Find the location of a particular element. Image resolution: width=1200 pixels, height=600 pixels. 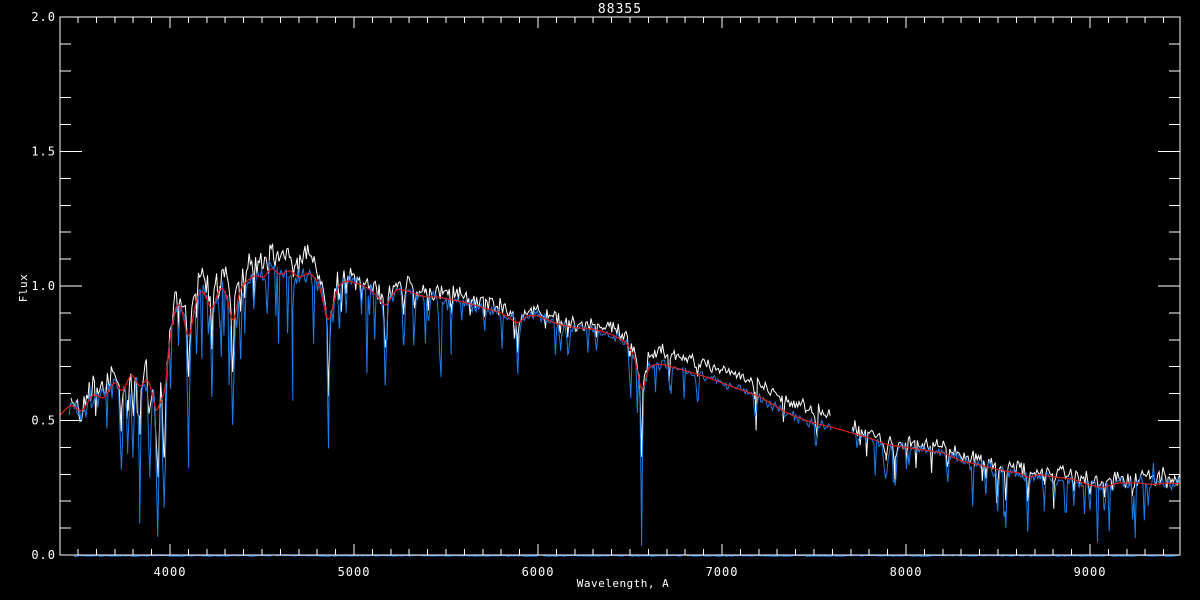

y-tick-label: 0.5 is located at coordinates (43, 421).